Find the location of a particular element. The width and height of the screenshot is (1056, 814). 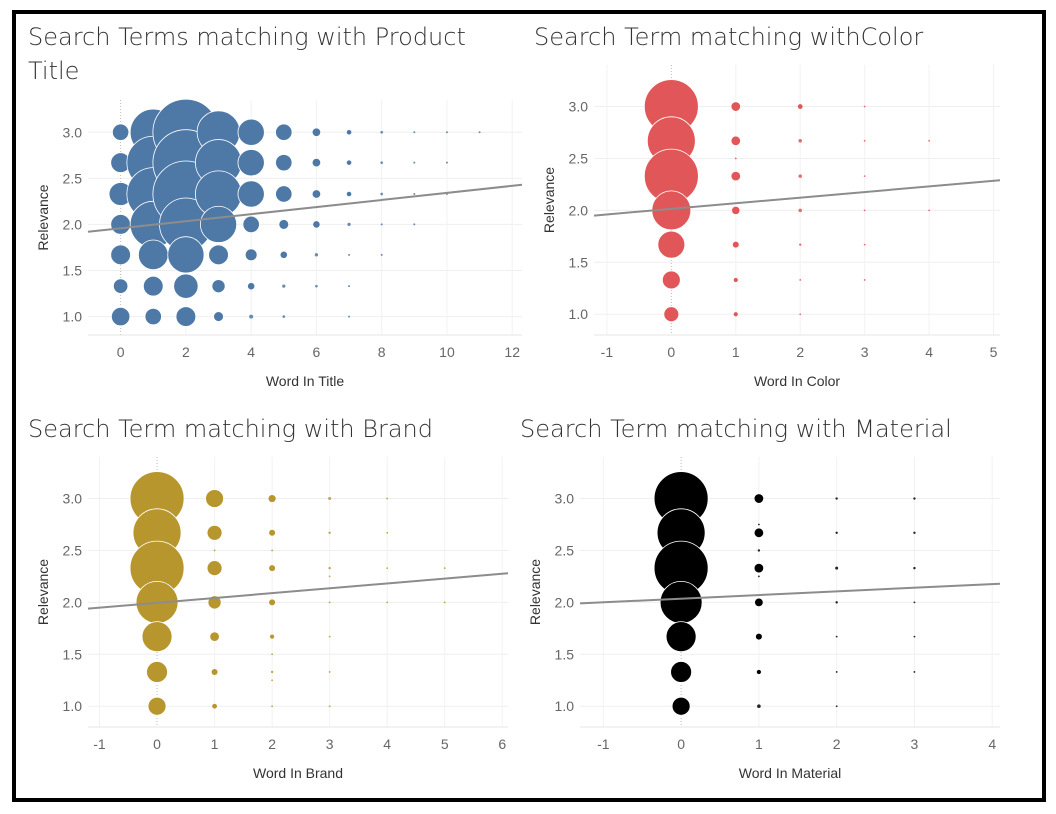

x-tick-label: 8 is located at coordinates (382, 352).